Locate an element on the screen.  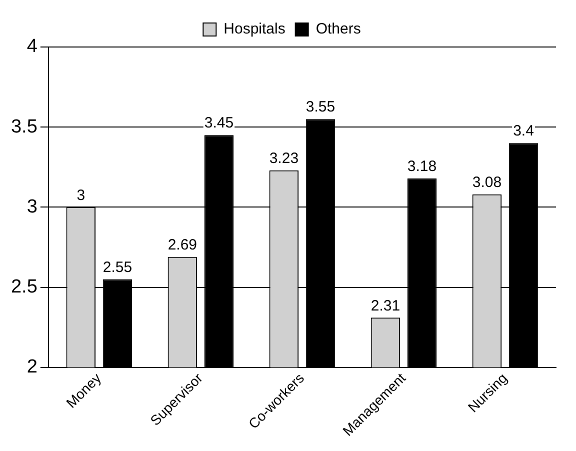
data-label: 3.45 is located at coordinates (219, 123).